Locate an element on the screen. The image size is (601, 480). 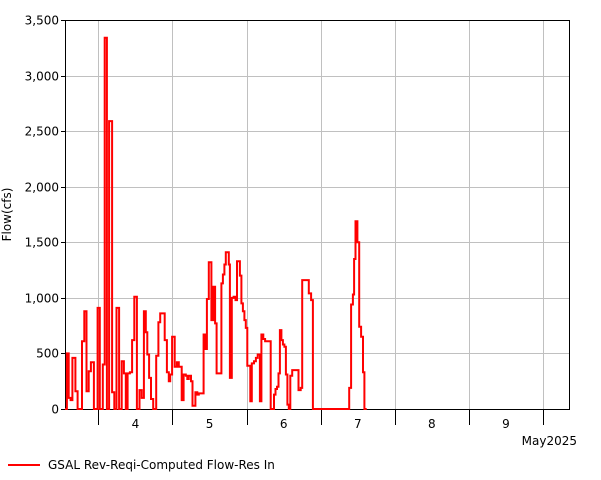
legend: GSAL Rev-Reqi-Computed Flow-Res In is located at coordinates (141, 465).